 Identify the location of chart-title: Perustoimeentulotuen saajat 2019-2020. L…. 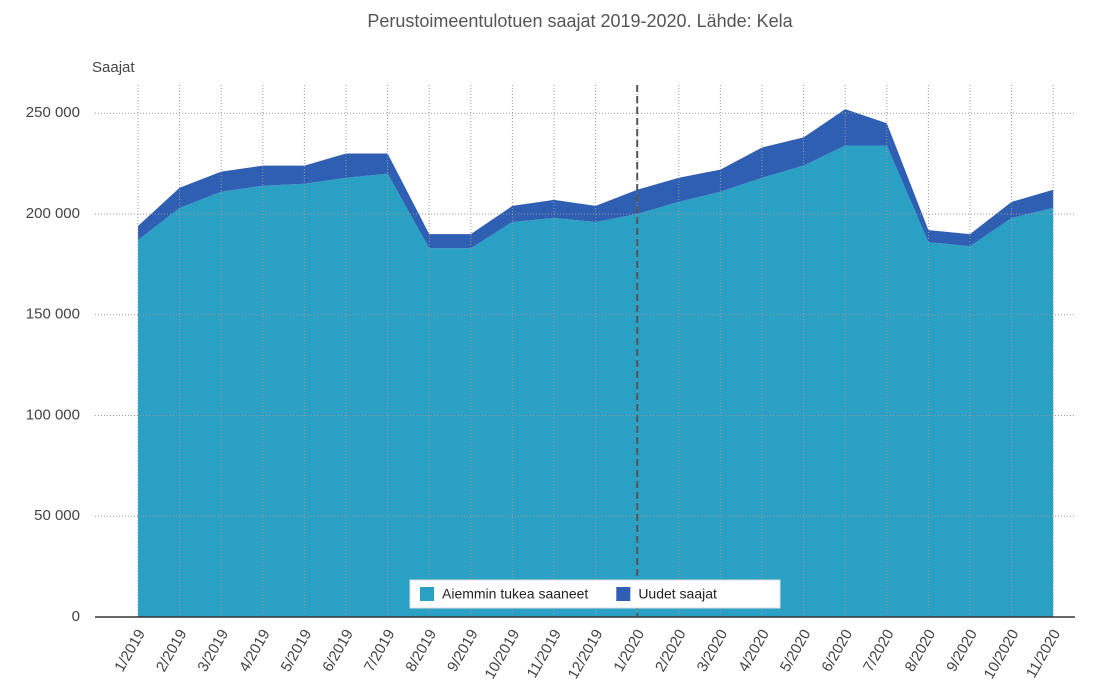
(580, 21).